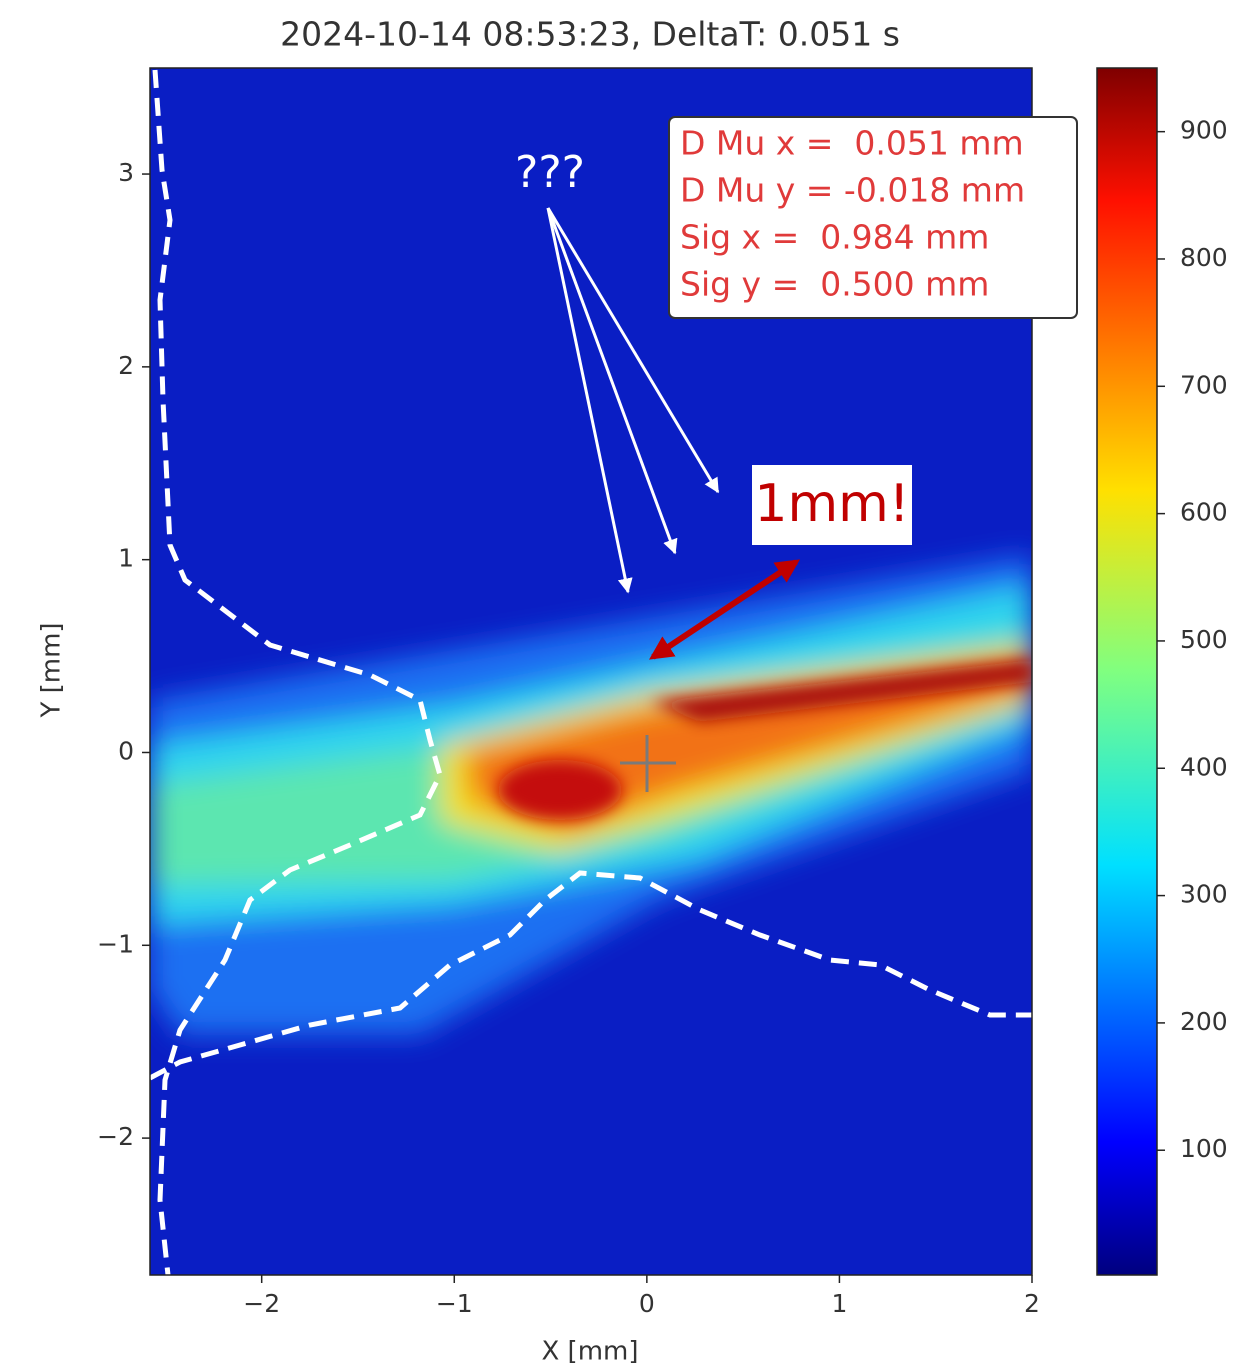 The image size is (1235, 1370). Describe the element at coordinates (115, 1136) in the screenshot. I see `y-tick-label: −2` at that location.